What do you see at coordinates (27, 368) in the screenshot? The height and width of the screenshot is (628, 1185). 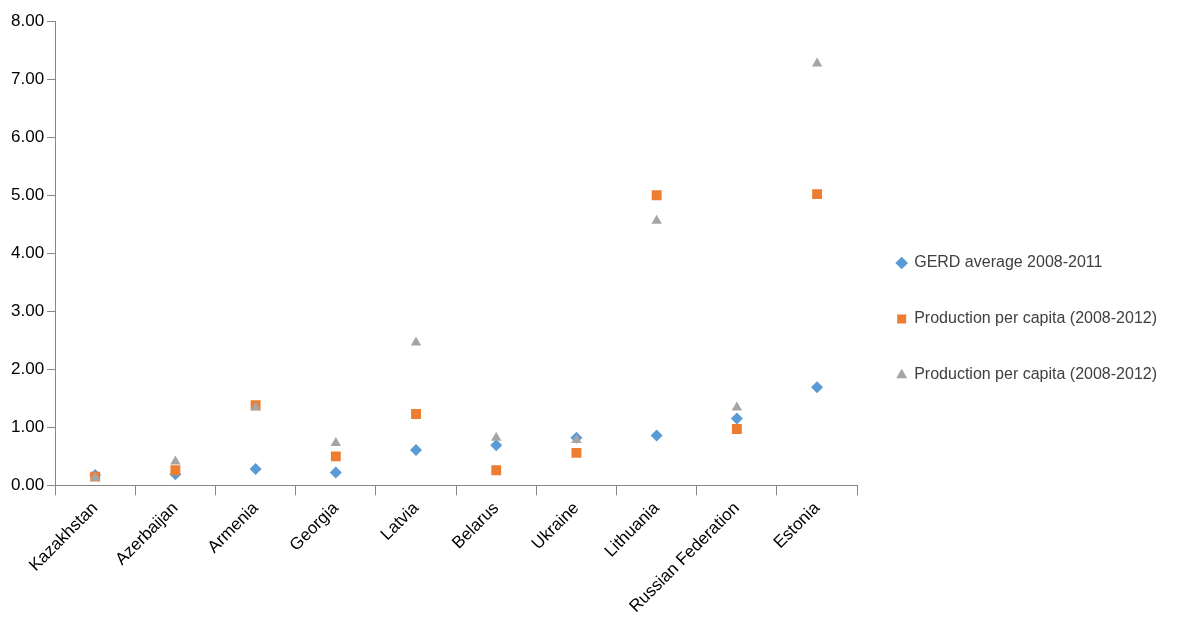 I see `y-tick-label: 2.00` at bounding box center [27, 368].